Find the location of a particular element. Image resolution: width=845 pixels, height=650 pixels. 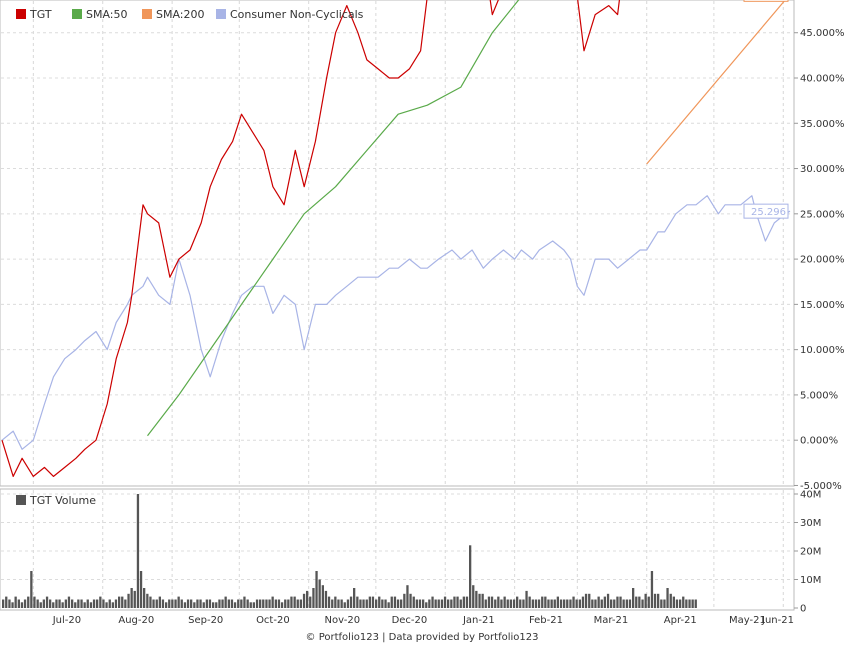

volume-tick-label: 20M is located at coordinates (810, 552).